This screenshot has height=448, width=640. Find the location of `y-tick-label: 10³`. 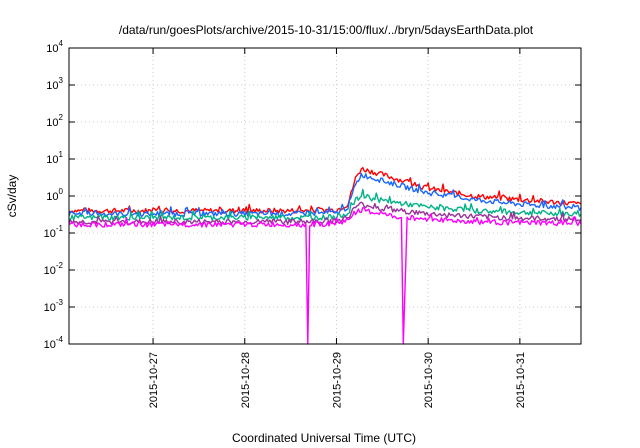

y-tick-label: 10³ is located at coordinates (54, 84).